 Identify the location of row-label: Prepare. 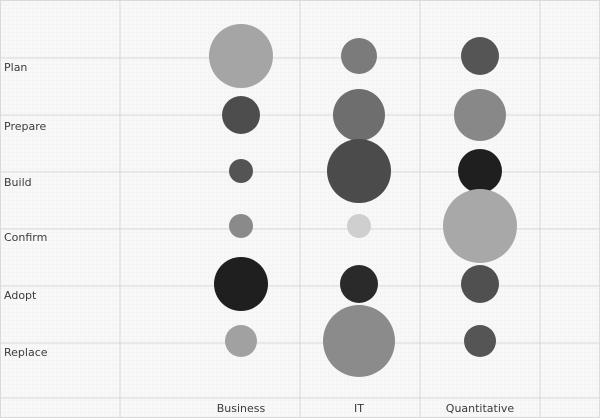
(25, 126).